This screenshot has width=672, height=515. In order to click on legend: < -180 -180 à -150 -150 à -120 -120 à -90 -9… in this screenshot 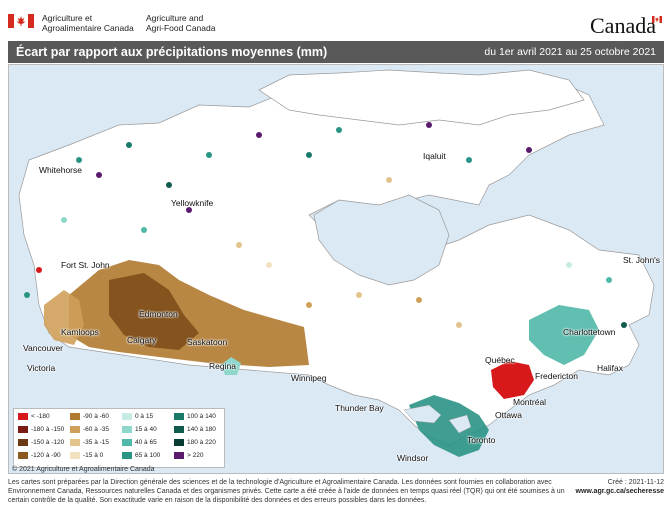, I will do `click(119, 438)`.